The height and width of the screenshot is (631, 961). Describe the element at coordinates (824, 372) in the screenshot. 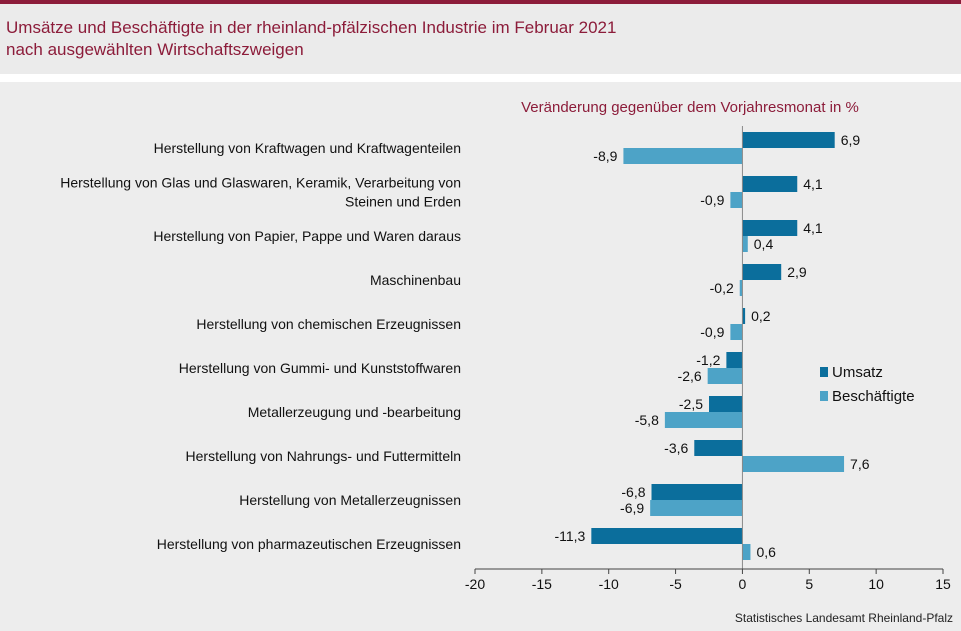

I see `legend-swatch-umsatz` at that location.